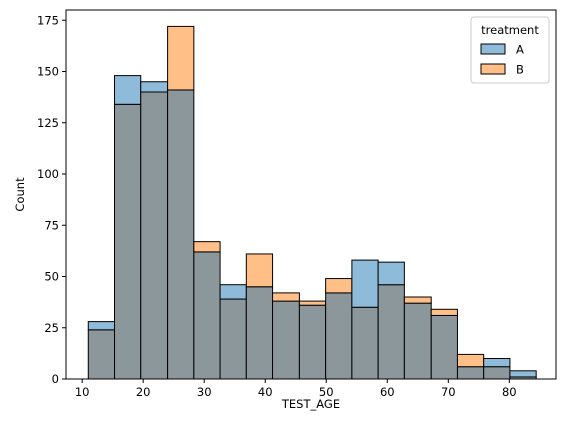  What do you see at coordinates (48, 20) in the screenshot?
I see `y-tick-label: 175` at bounding box center [48, 20].